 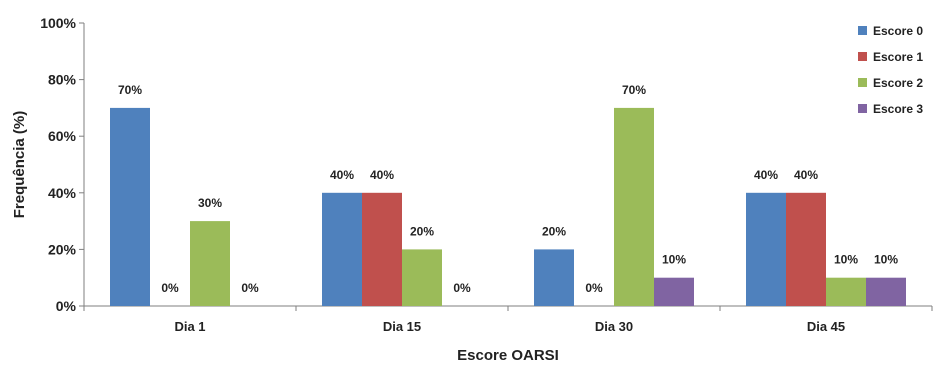 What do you see at coordinates (58, 23) in the screenshot?
I see `y-tick-label: 100%` at bounding box center [58, 23].